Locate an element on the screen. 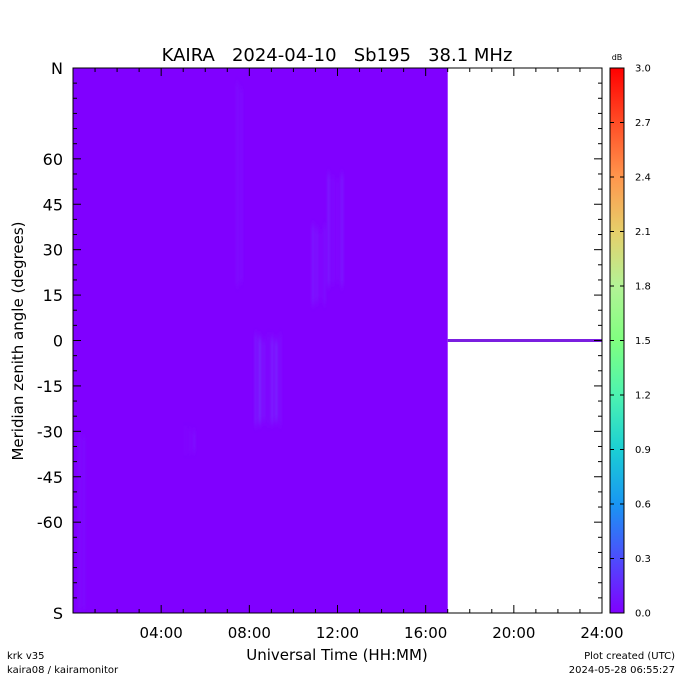 The height and width of the screenshot is (682, 682). colorbar-tick-label: 0.0 is located at coordinates (643, 614).